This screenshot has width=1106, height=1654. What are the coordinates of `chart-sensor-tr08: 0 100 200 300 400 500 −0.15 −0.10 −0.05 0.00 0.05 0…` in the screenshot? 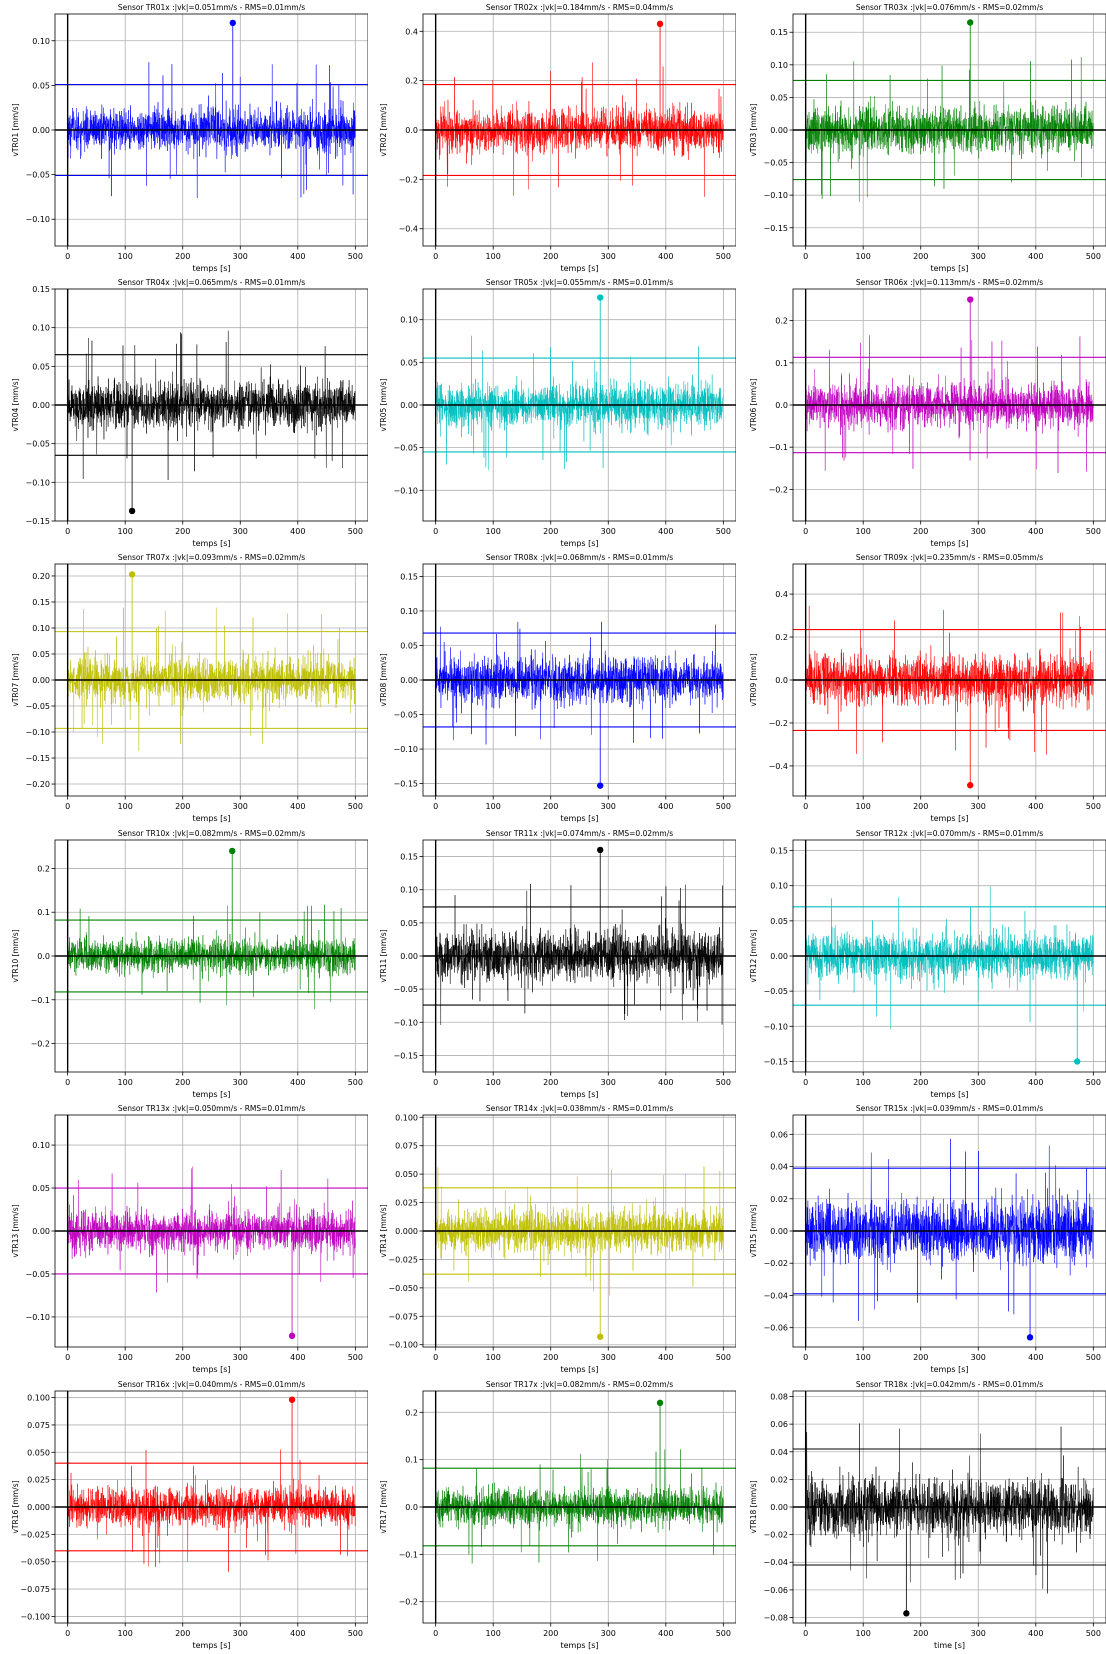 It's located at (557, 688).